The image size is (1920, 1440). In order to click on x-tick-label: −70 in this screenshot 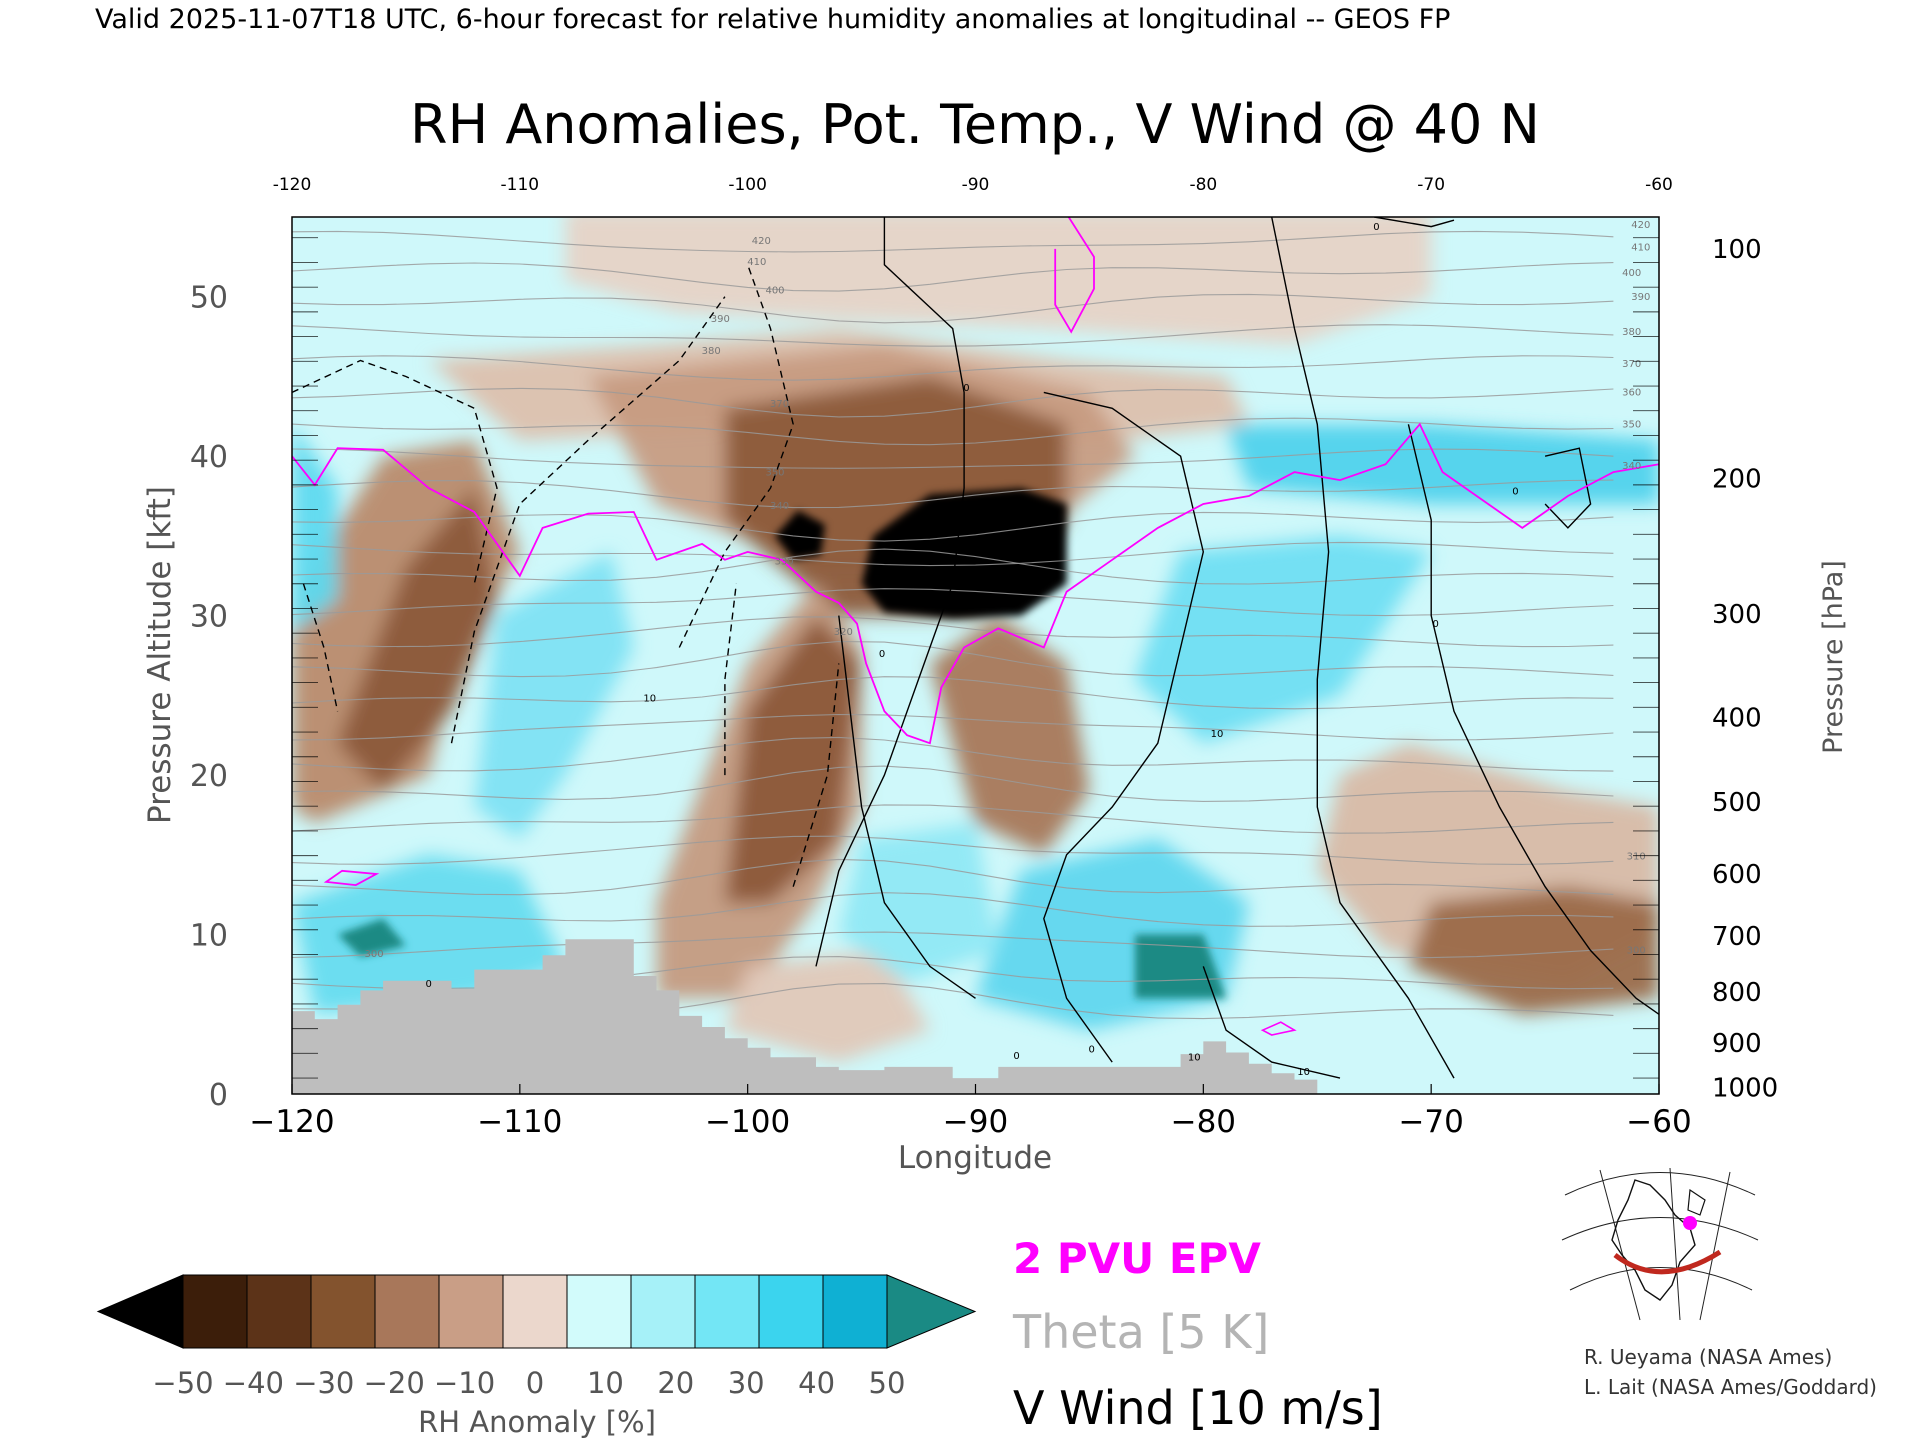, I will do `click(1430, 1122)`.